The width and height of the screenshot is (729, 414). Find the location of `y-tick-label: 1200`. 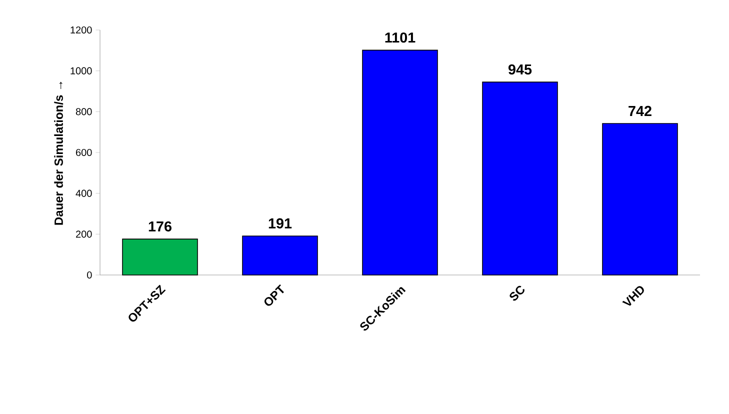

y-tick-label: 1200 is located at coordinates (81, 30).